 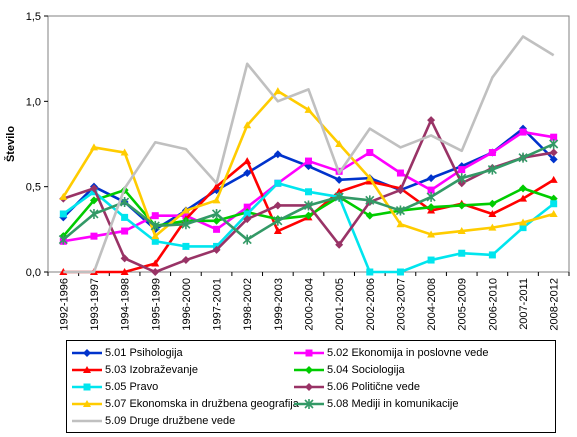 I want to click on legend-label: 5.03 Izobraževanje, so click(x=151, y=369).